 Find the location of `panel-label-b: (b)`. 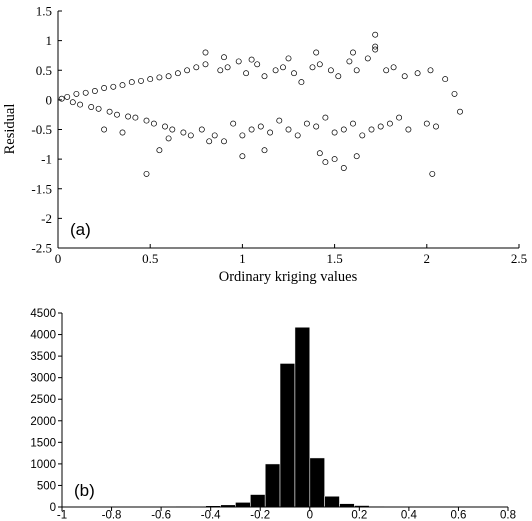

panel-label-b: (b) is located at coordinates (84, 490).